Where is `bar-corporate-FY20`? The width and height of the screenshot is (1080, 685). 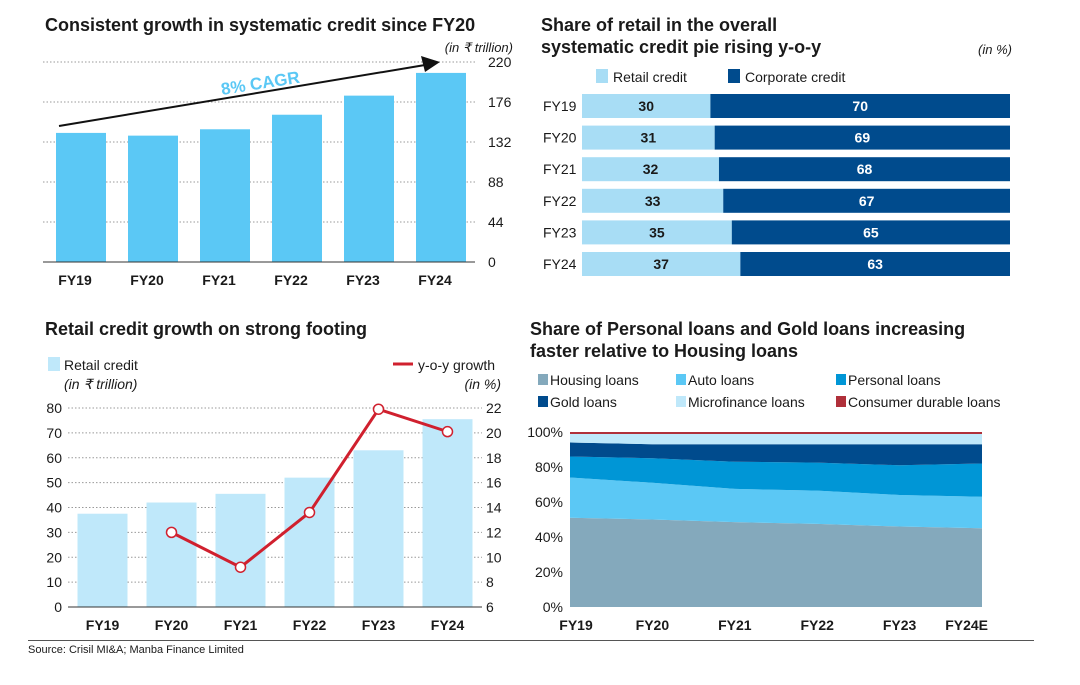
bar-corporate-FY20 is located at coordinates (862, 137).